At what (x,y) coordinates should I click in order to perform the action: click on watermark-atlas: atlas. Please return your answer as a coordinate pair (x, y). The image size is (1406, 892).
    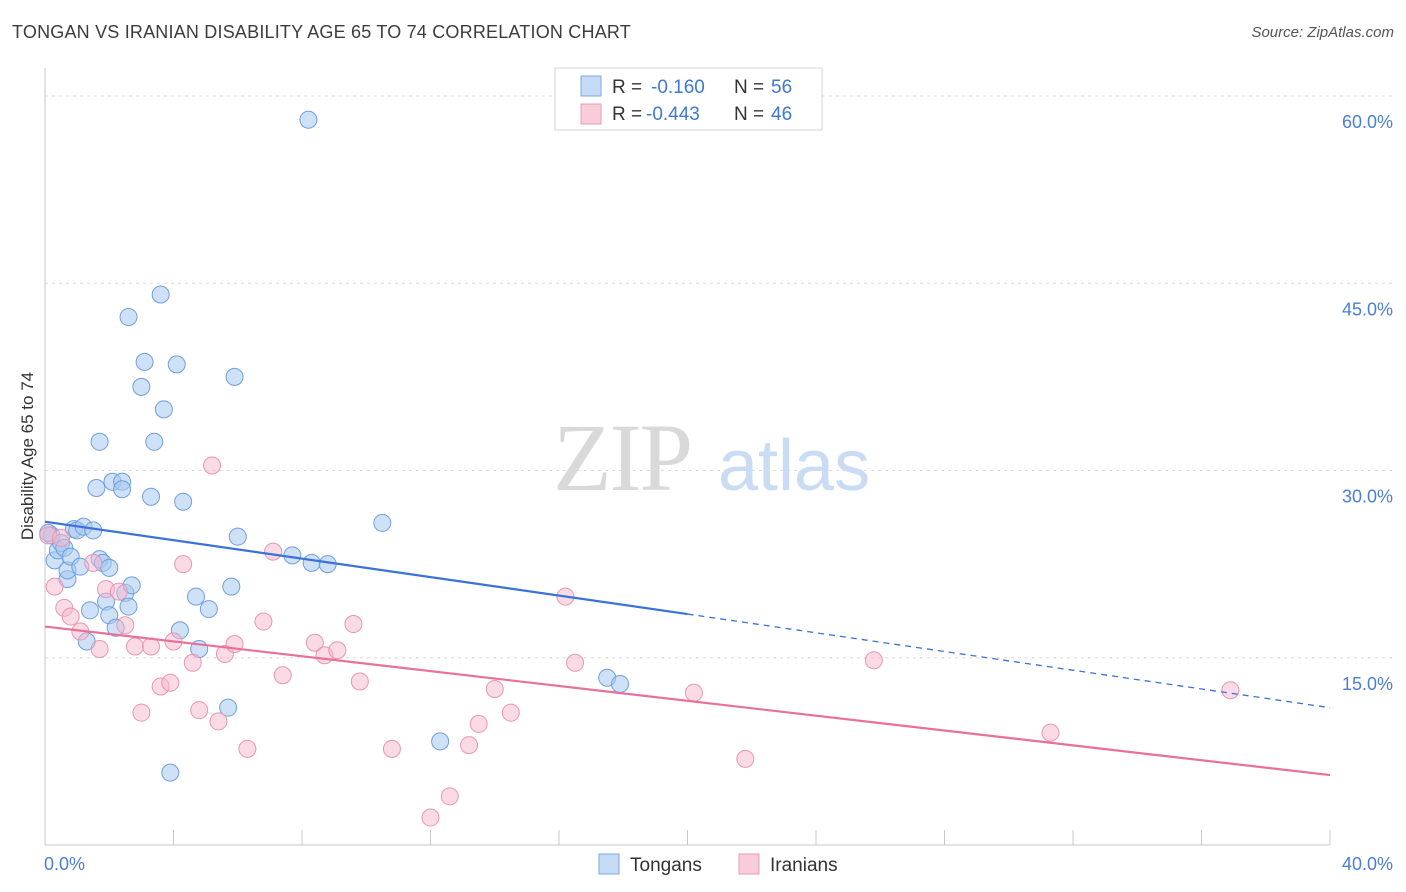
    Looking at the image, I should click on (794, 466).